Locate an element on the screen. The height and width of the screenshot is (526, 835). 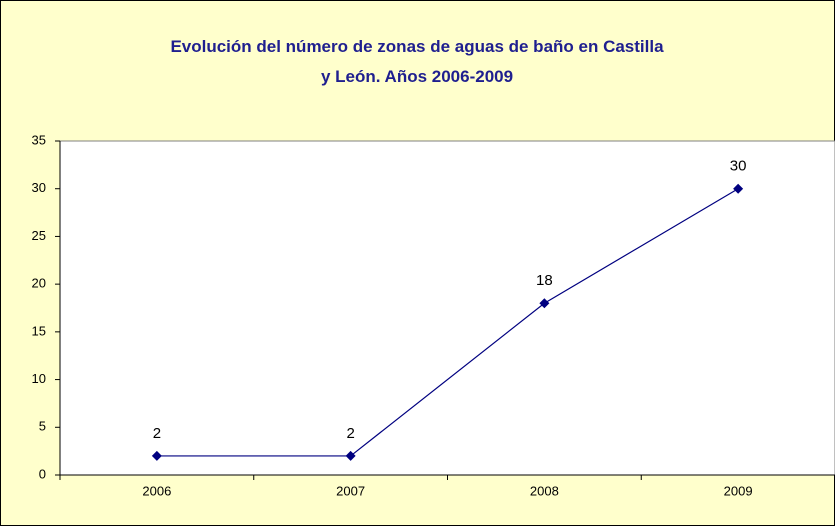
x-tick-label: 2006 is located at coordinates (156, 490).